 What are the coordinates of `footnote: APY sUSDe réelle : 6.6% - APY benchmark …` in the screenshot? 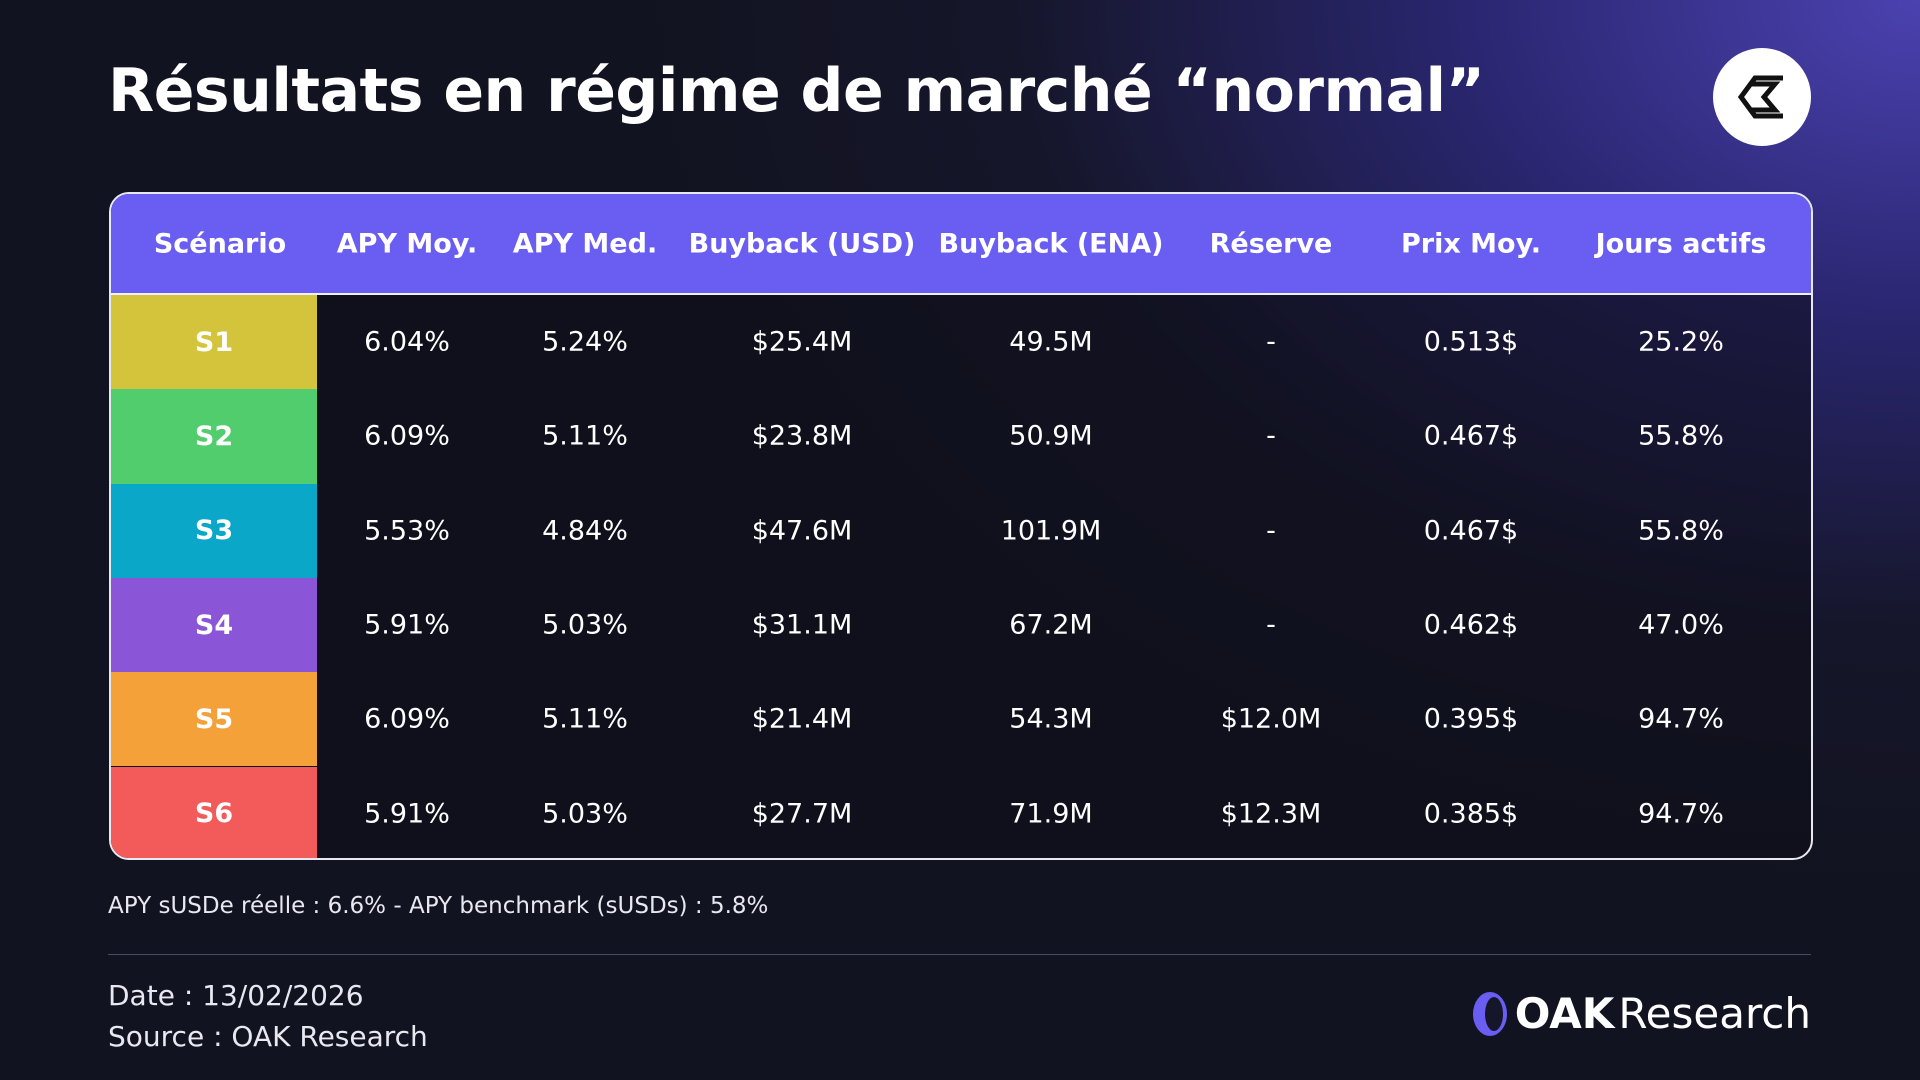 It's located at (438, 906).